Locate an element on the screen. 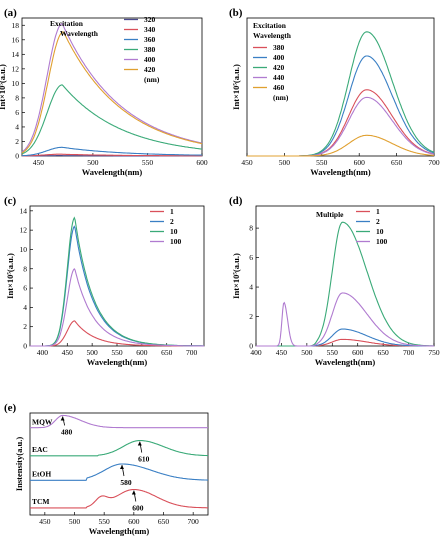  legend-title: Wavelength is located at coordinates (272, 35).